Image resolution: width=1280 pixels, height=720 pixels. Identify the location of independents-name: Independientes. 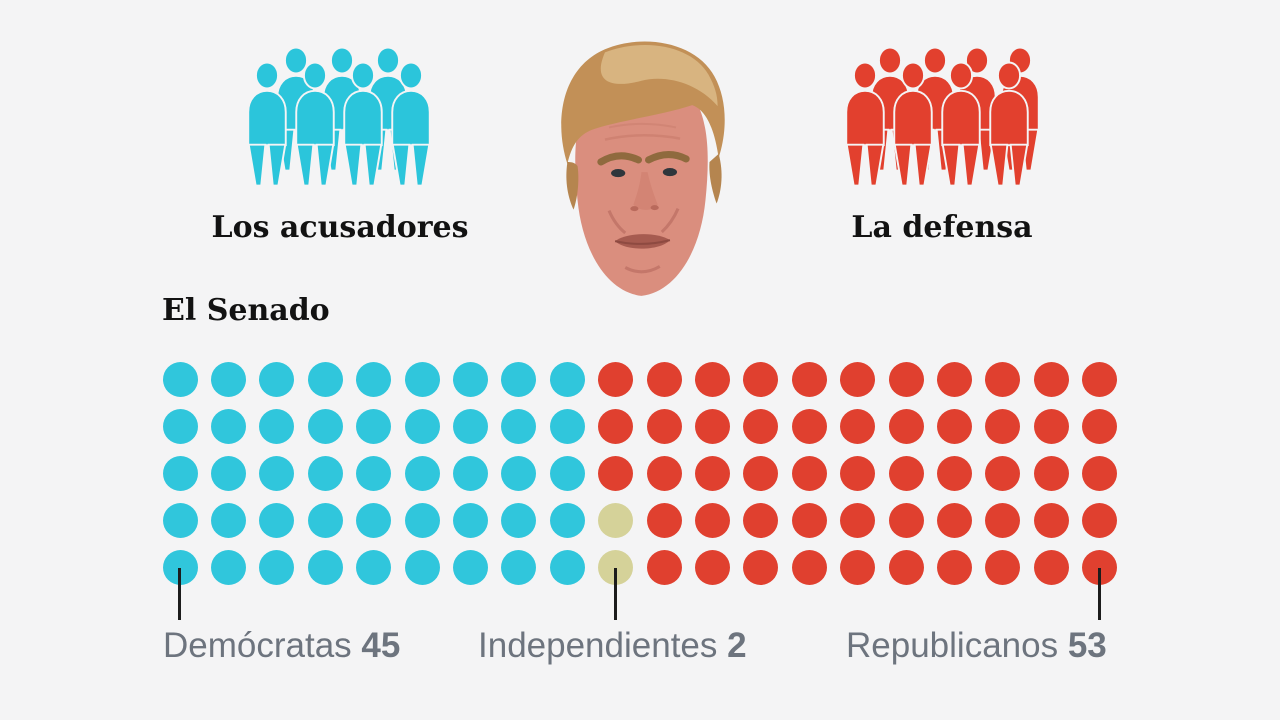
(598, 645).